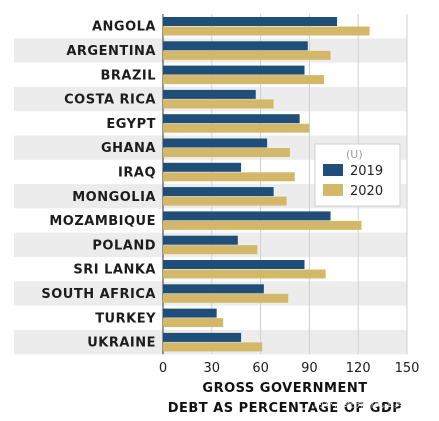 The height and width of the screenshot is (421, 439). What do you see at coordinates (114, 197) in the screenshot?
I see `category-label: MONGOLIA` at bounding box center [114, 197].